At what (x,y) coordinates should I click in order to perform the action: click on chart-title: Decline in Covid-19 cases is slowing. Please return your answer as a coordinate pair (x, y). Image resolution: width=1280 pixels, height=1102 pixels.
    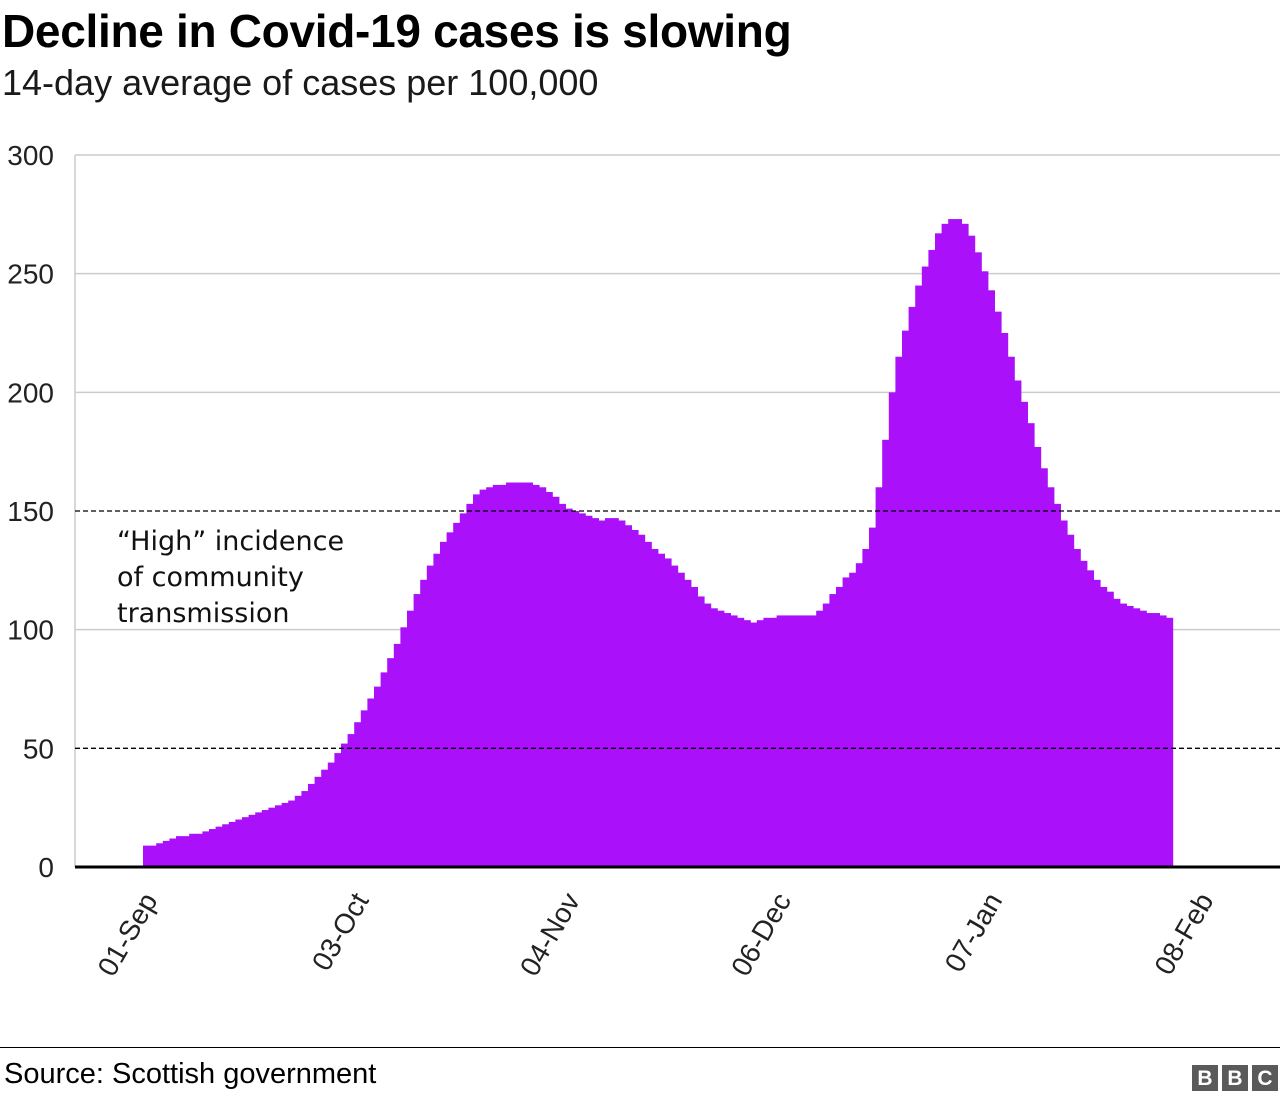
    Looking at the image, I should click on (397, 31).